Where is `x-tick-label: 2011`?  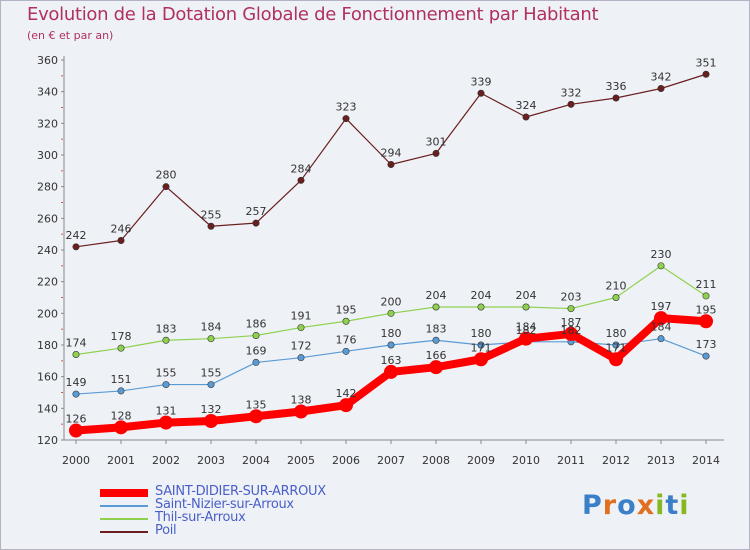
x-tick-label: 2011 is located at coordinates (571, 460).